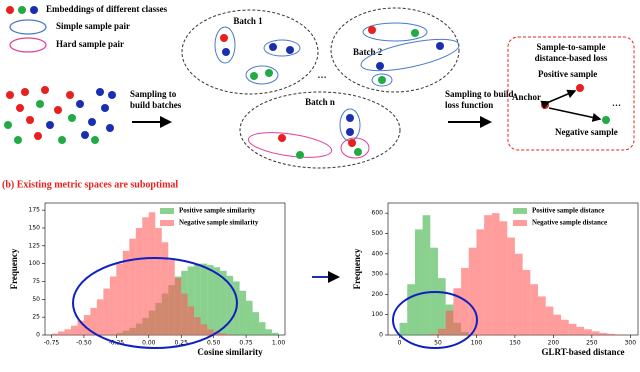 The width and height of the screenshot is (640, 372). What do you see at coordinates (107, 9) in the screenshot?
I see `legend-text: Embeddings of different classes` at bounding box center [107, 9].